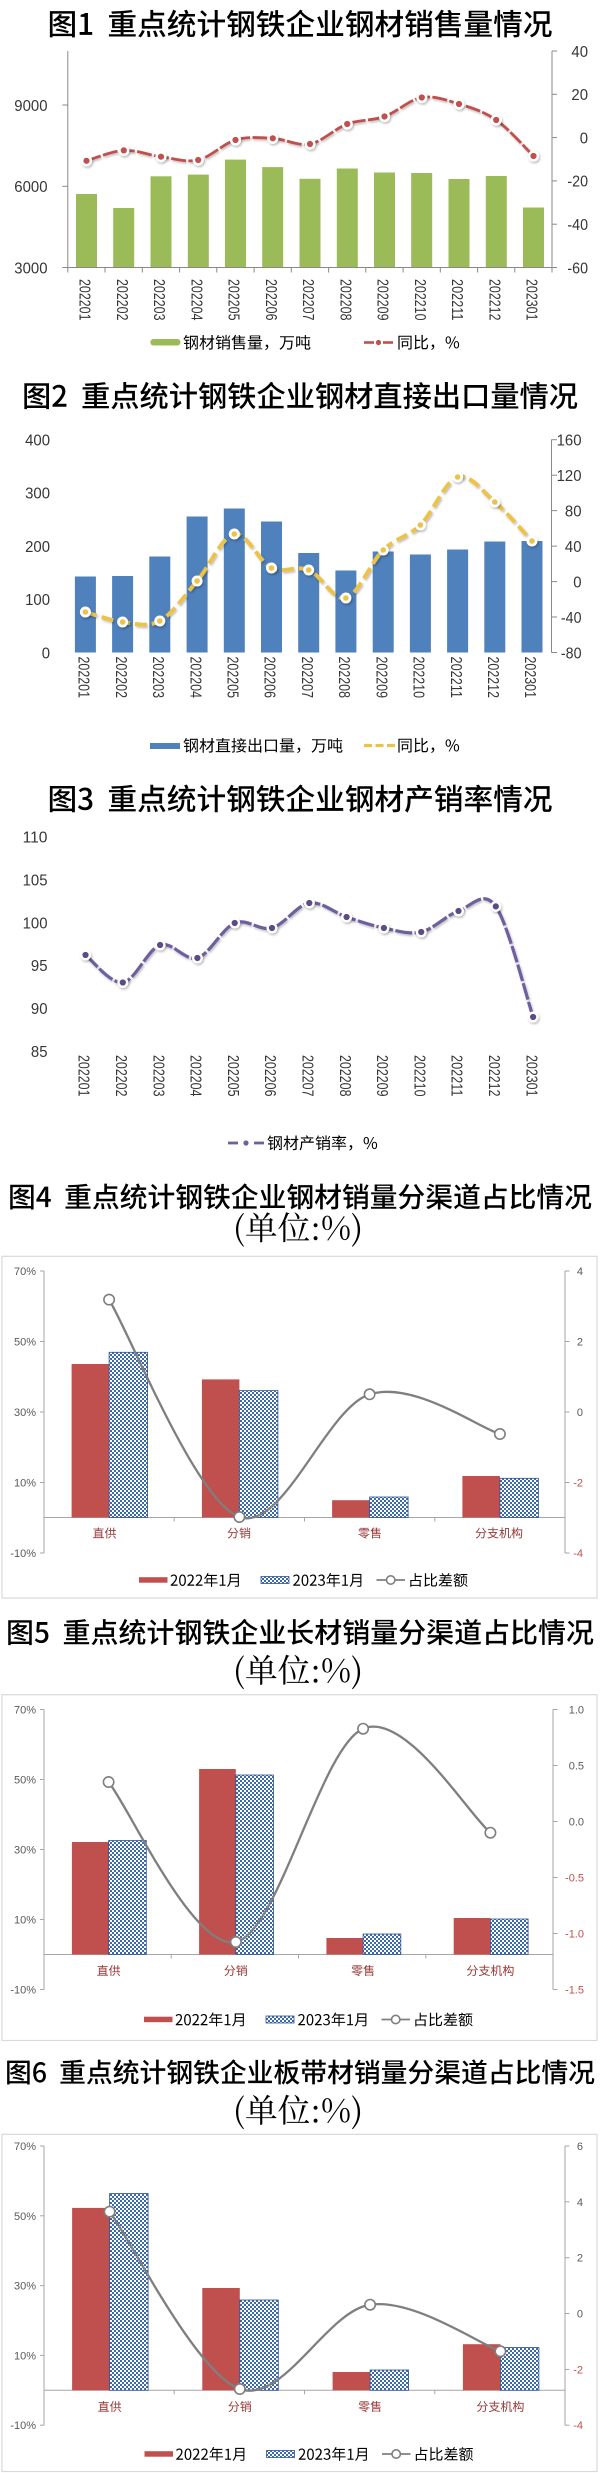 Image resolution: width=600 pixels, height=2473 pixels. Describe the element at coordinates (574, 1935) in the screenshot. I see `svg-text: -1.0` at that location.